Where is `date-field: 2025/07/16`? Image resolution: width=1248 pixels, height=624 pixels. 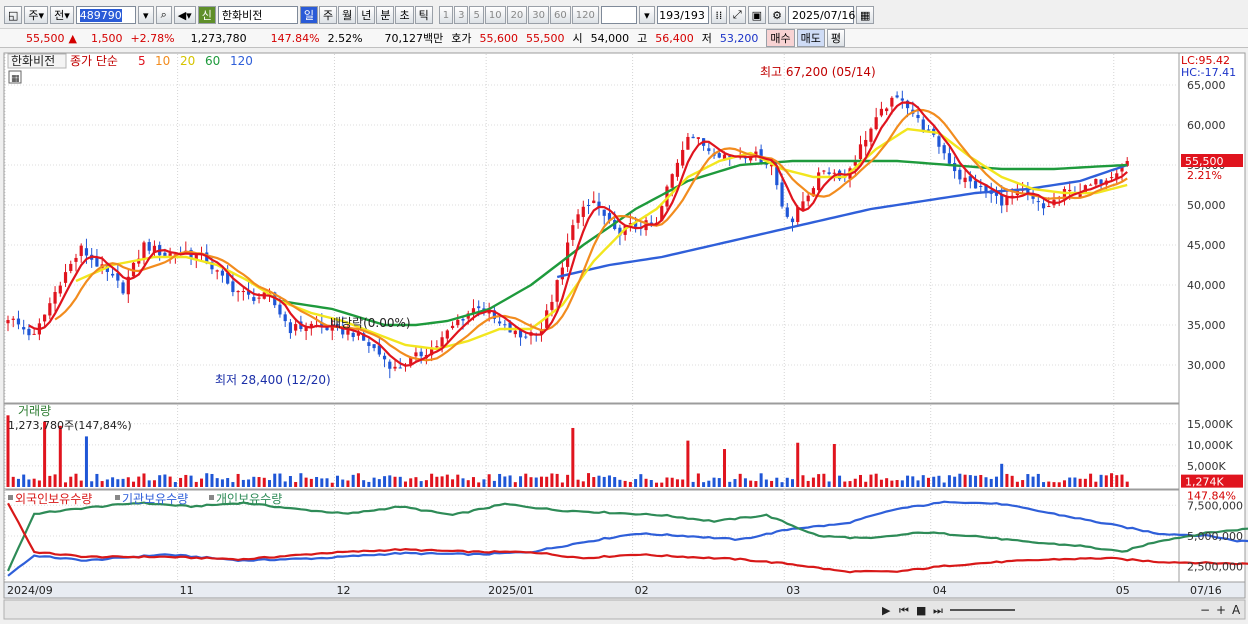 date-field: 2025/07/16 is located at coordinates (821, 15).